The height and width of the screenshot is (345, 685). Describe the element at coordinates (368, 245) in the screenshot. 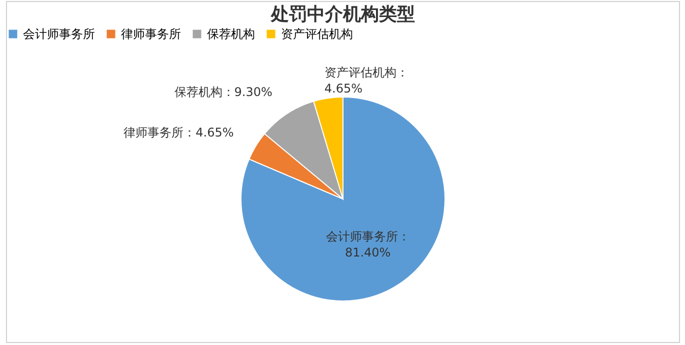

I see `data-label: 会计师事务所： 81.40%` at that location.